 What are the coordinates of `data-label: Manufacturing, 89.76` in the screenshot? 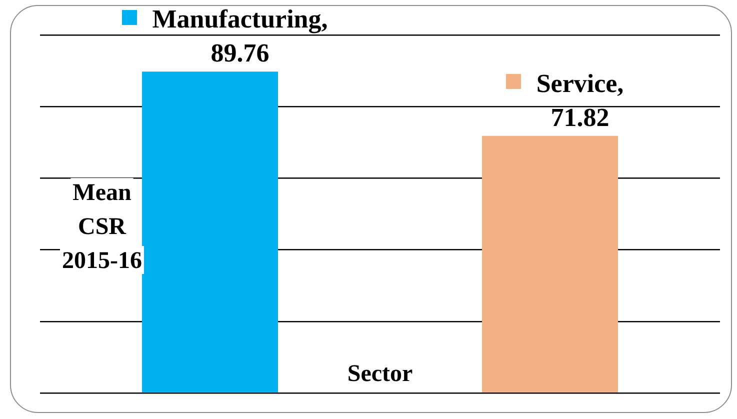 It's located at (240, 36).